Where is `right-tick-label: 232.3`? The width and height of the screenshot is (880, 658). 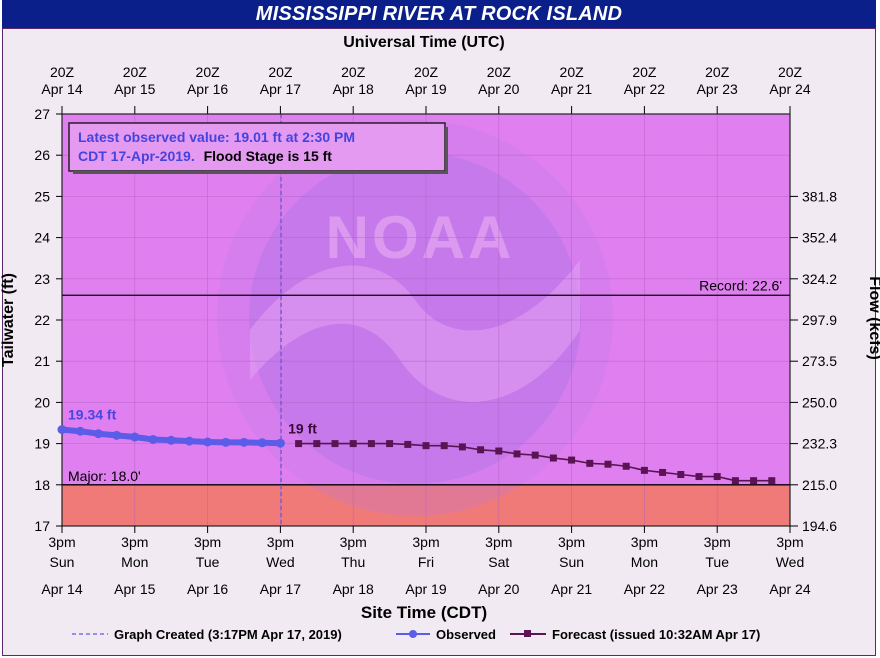
right-tick-label: 232.3 is located at coordinates (819, 444).